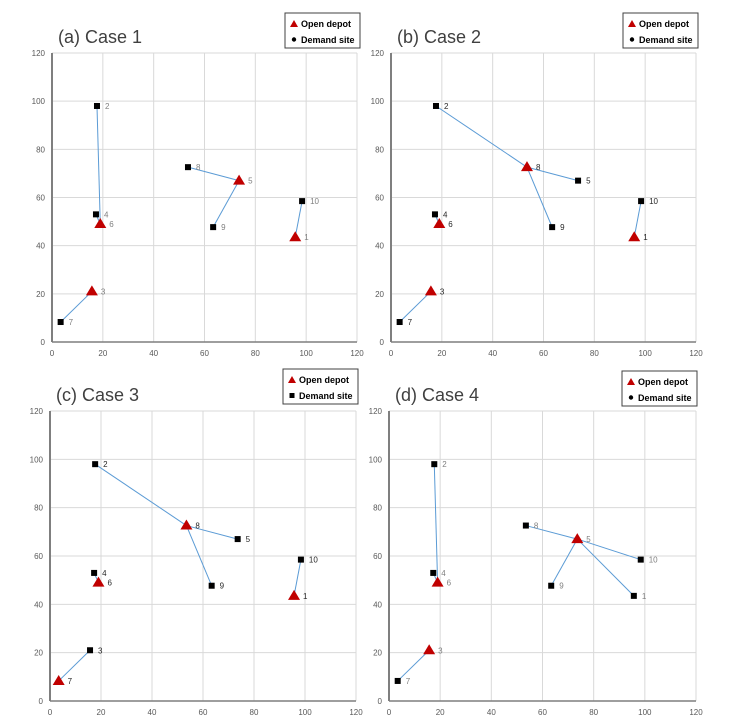 The image size is (742, 722). Describe the element at coordinates (223, 227) in the screenshot. I see `point-label: 9` at that location.